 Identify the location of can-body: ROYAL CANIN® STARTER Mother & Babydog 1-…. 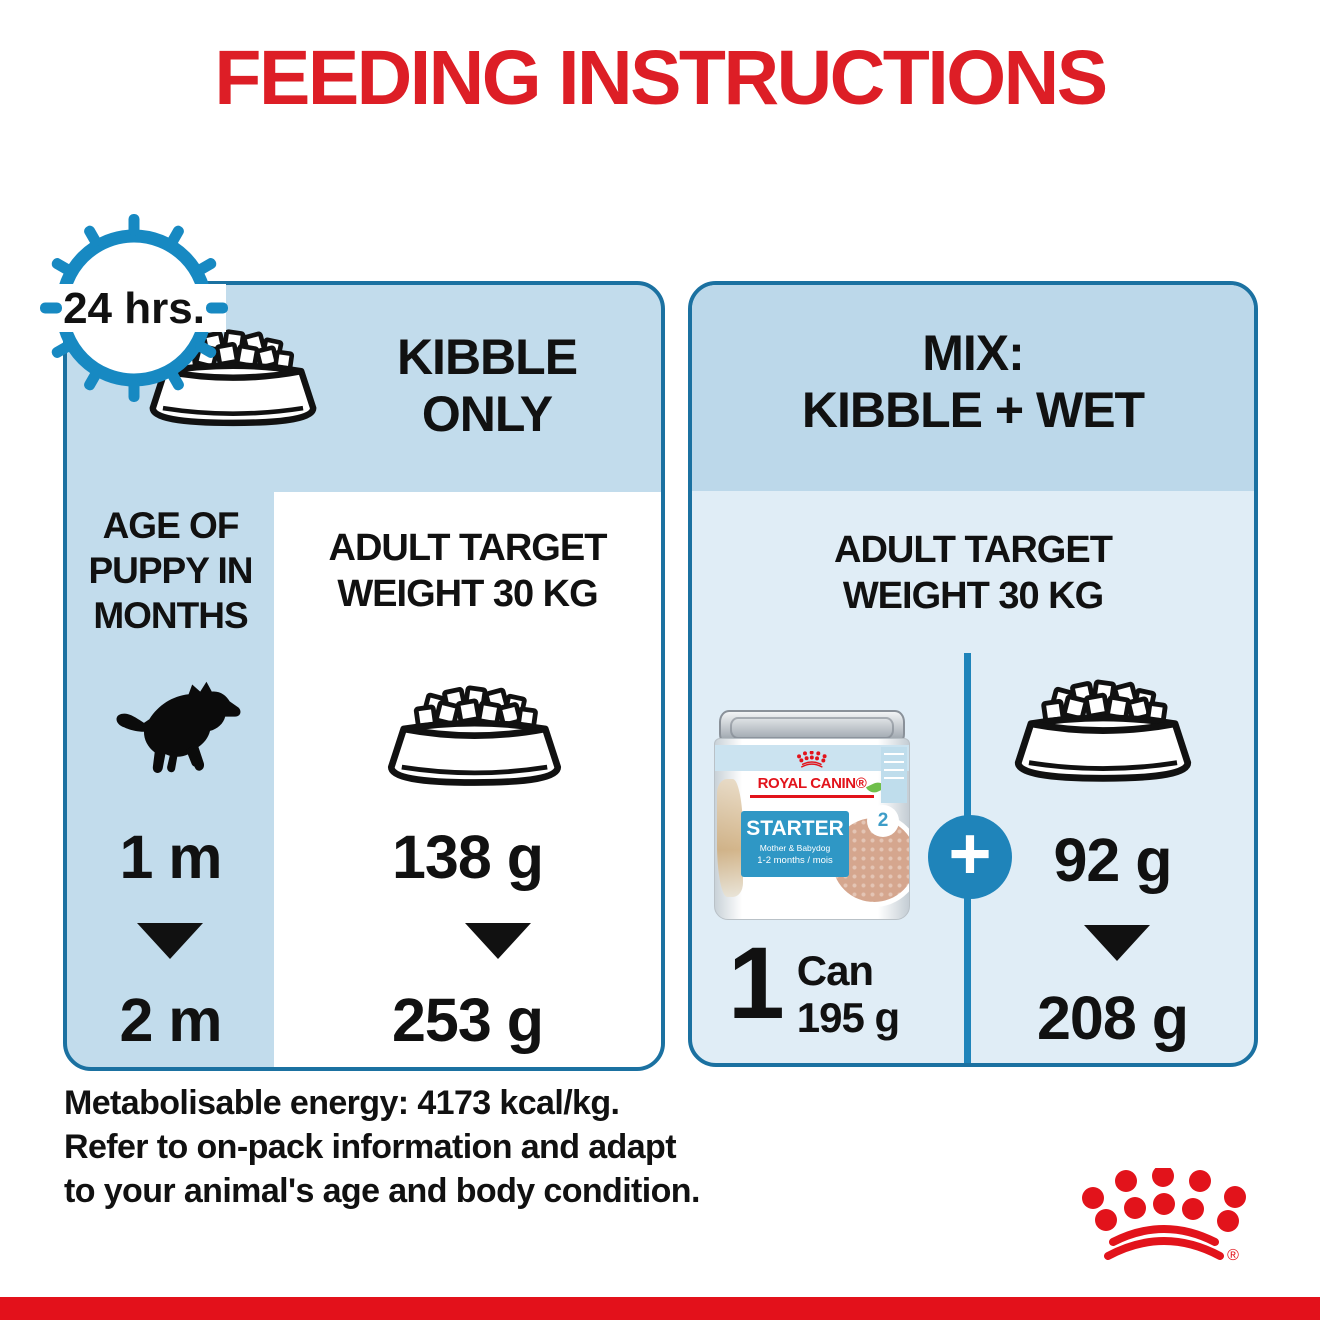
(812, 829).